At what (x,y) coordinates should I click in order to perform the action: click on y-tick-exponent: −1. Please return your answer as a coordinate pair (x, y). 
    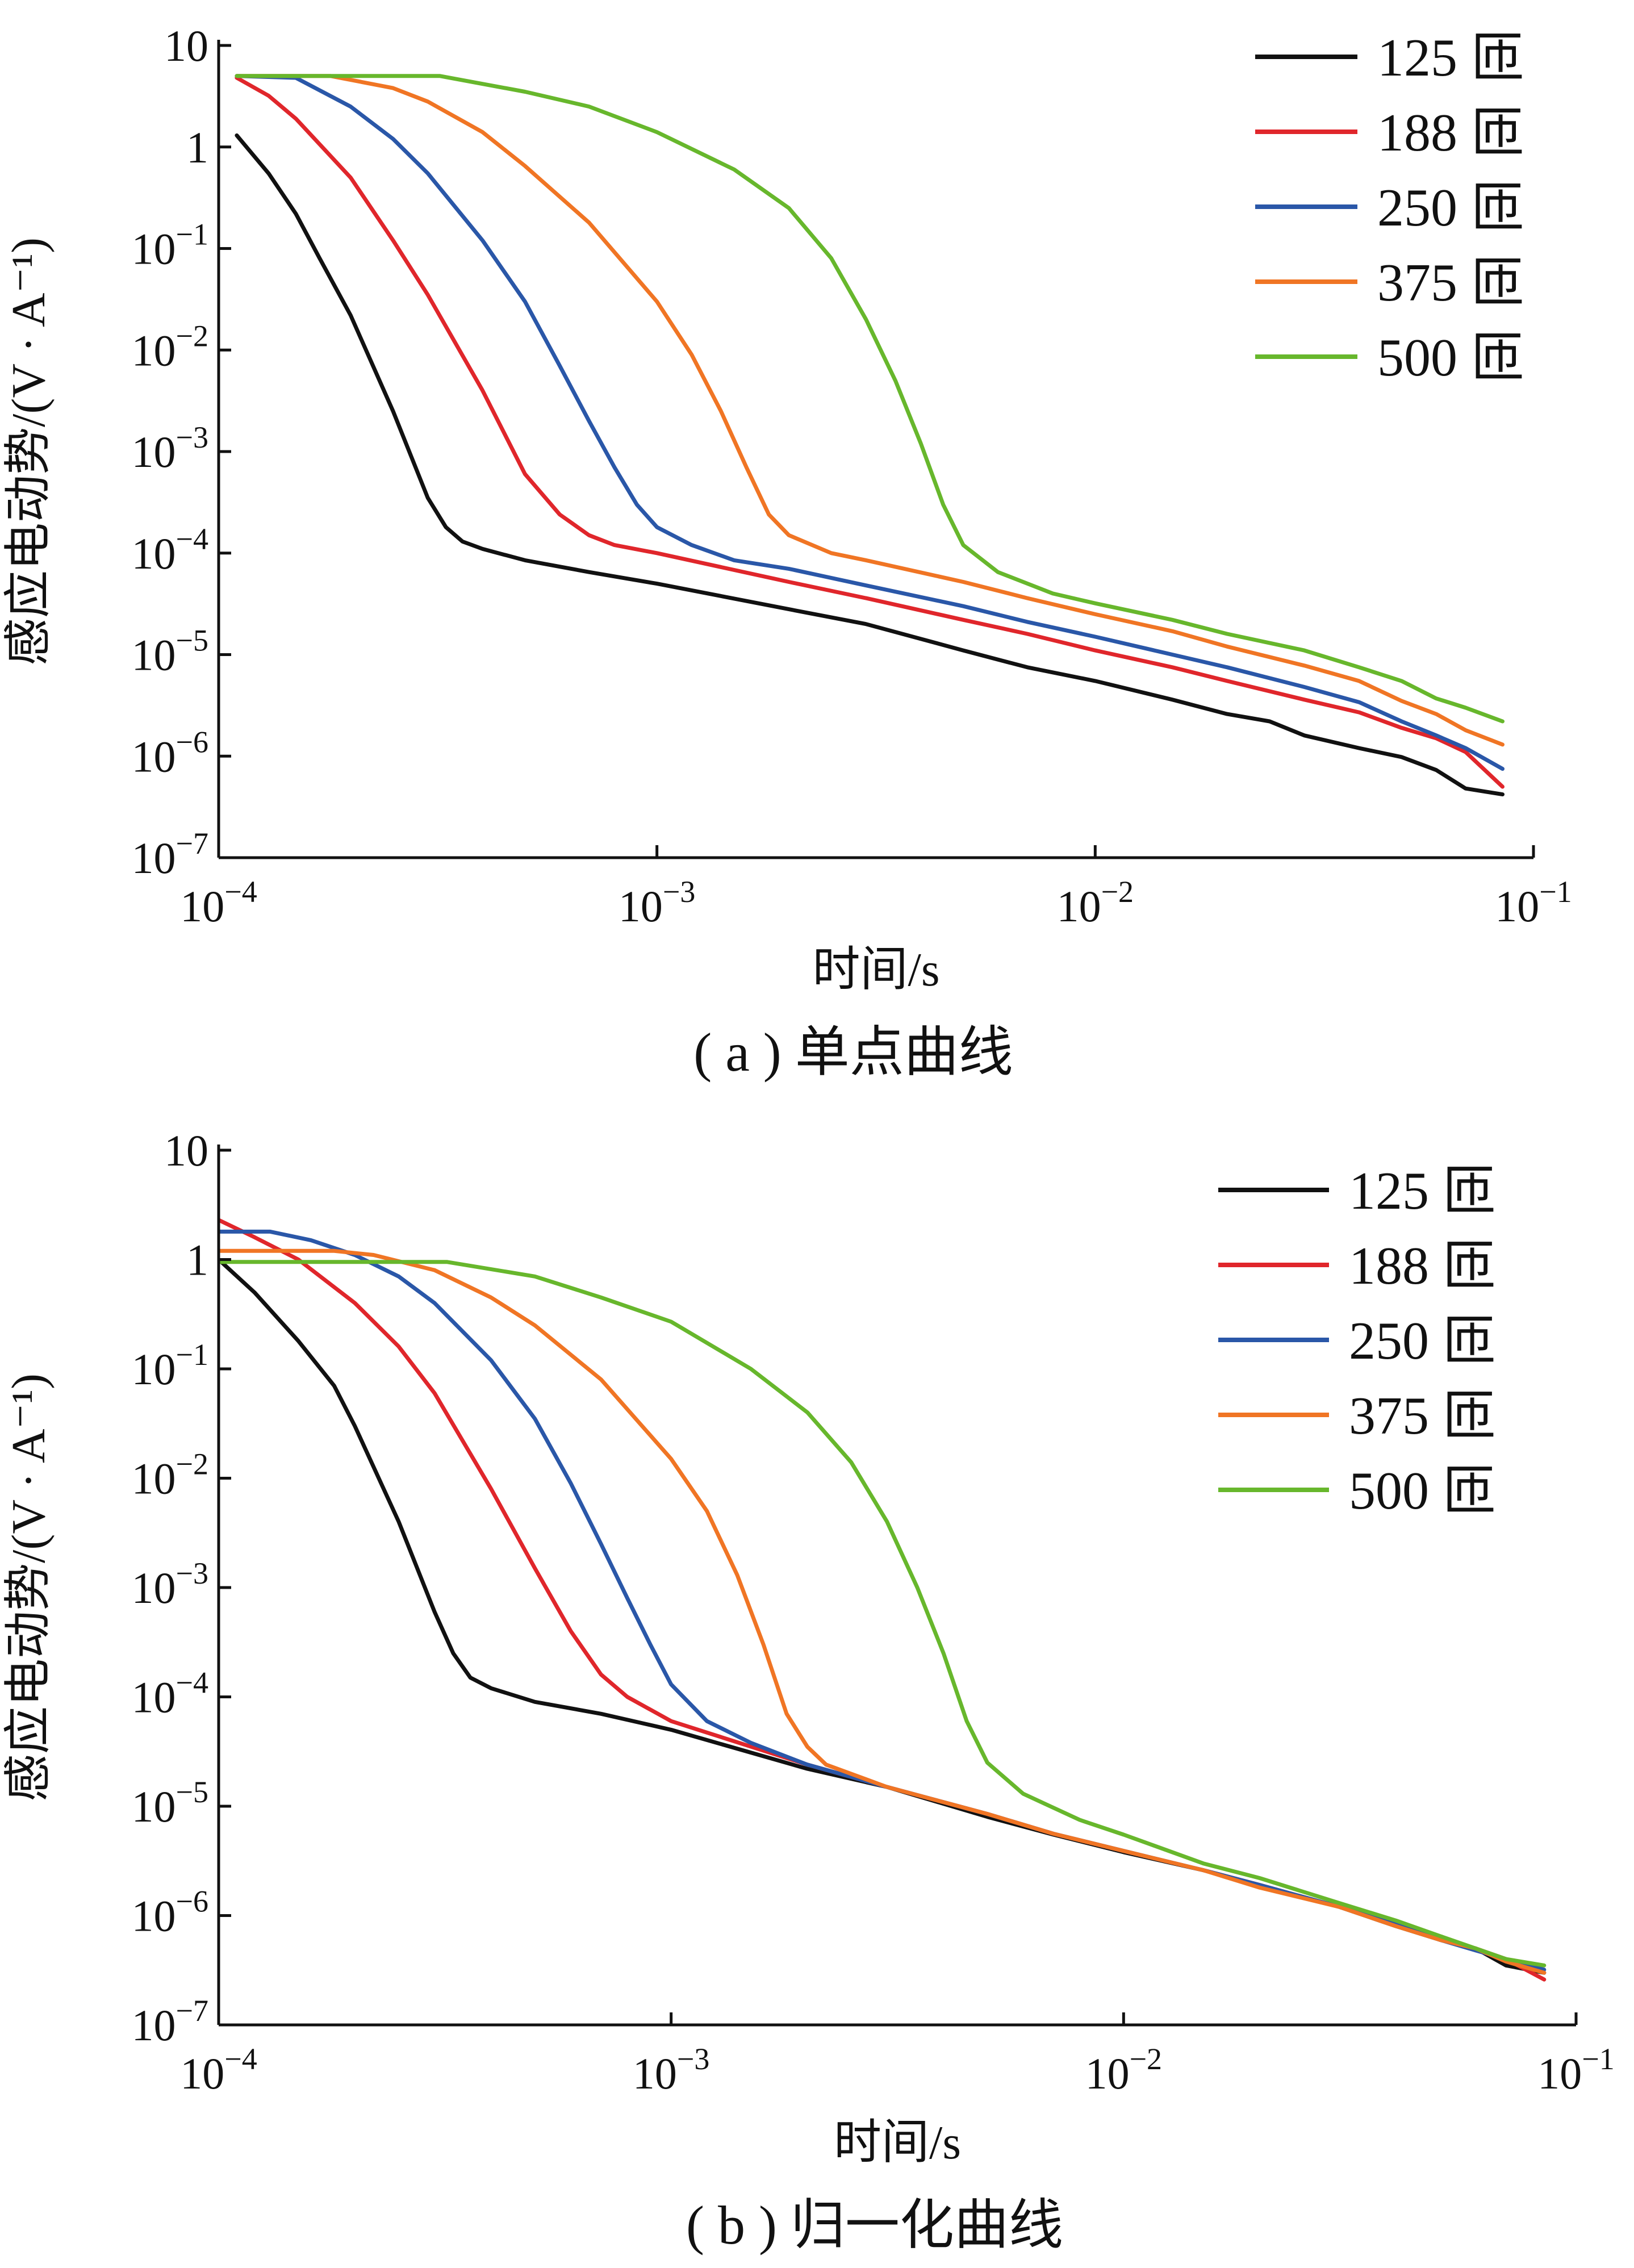
    Looking at the image, I should click on (192, 235).